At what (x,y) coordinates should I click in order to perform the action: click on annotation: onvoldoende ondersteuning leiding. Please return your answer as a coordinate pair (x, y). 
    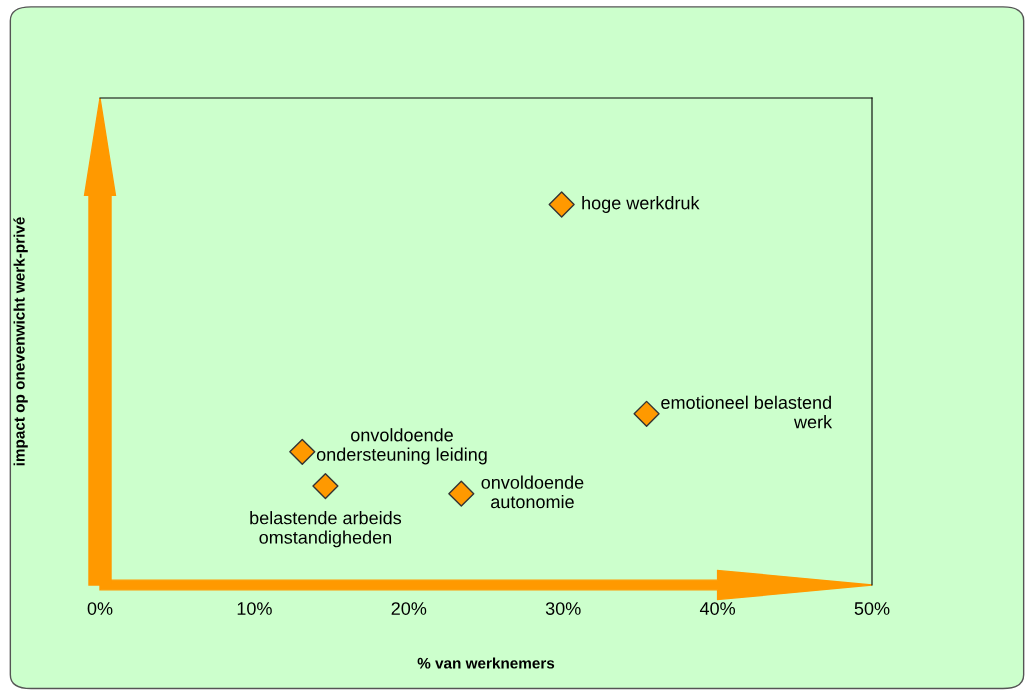
    Looking at the image, I should click on (401, 446).